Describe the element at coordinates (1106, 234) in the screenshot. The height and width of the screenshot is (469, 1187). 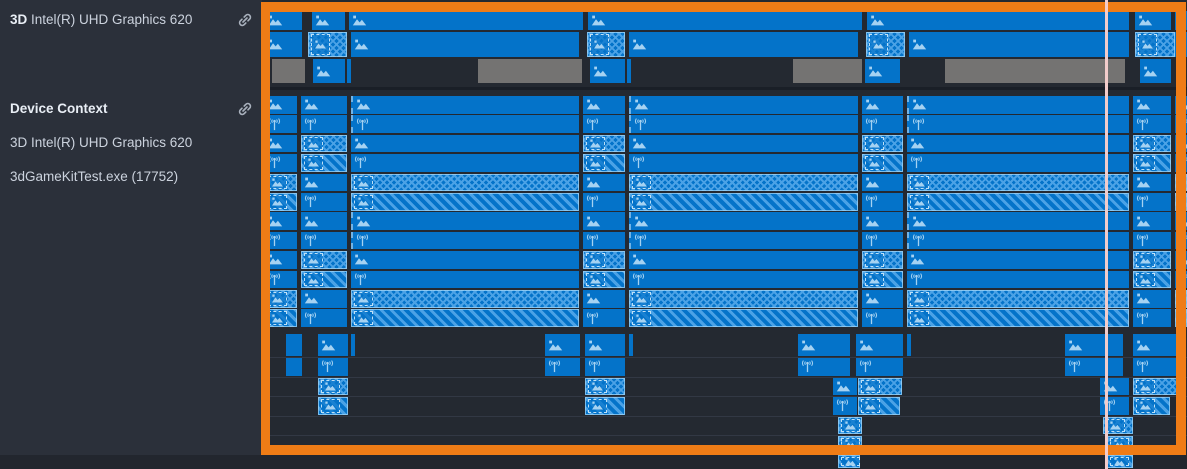
I see `playhead-line` at that location.